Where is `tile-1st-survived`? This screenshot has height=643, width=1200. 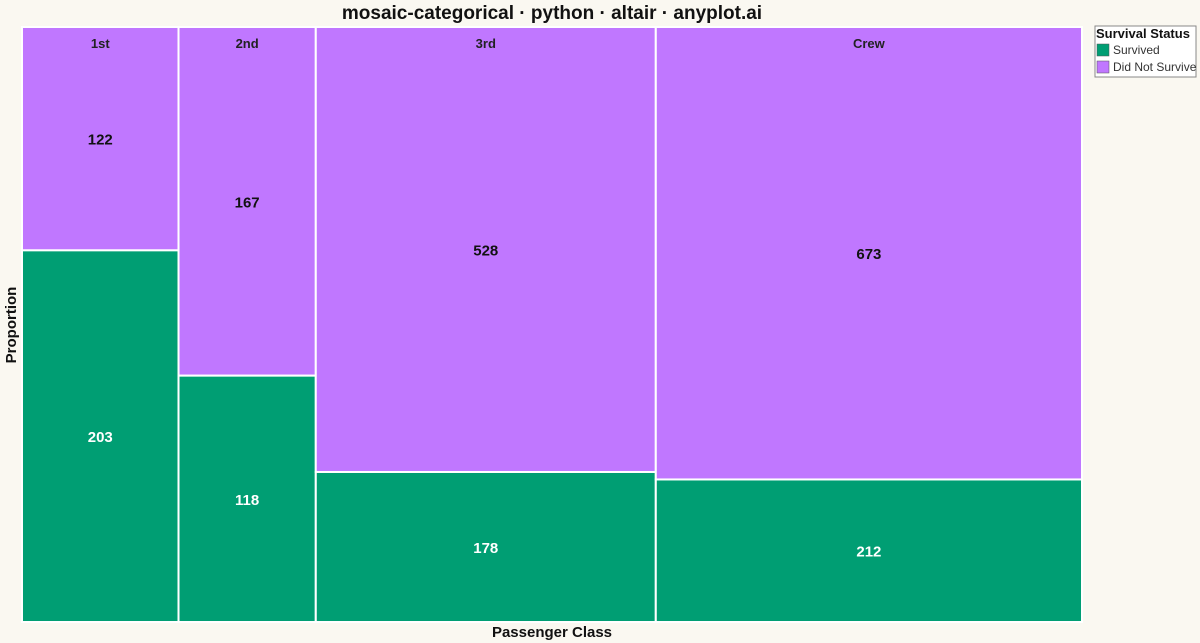
tile-1st-survived is located at coordinates (100, 436).